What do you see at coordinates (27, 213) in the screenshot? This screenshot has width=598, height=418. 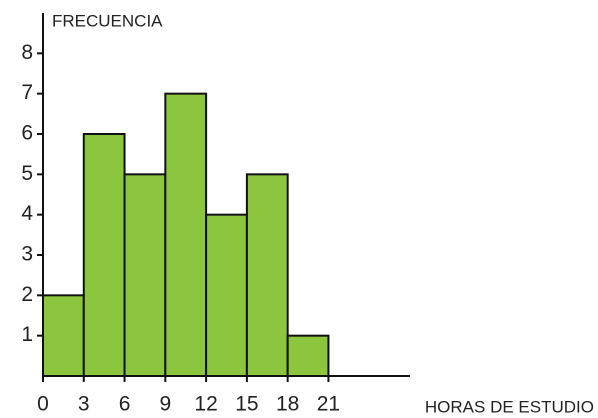 I see `y-tick-label: 4` at bounding box center [27, 213].